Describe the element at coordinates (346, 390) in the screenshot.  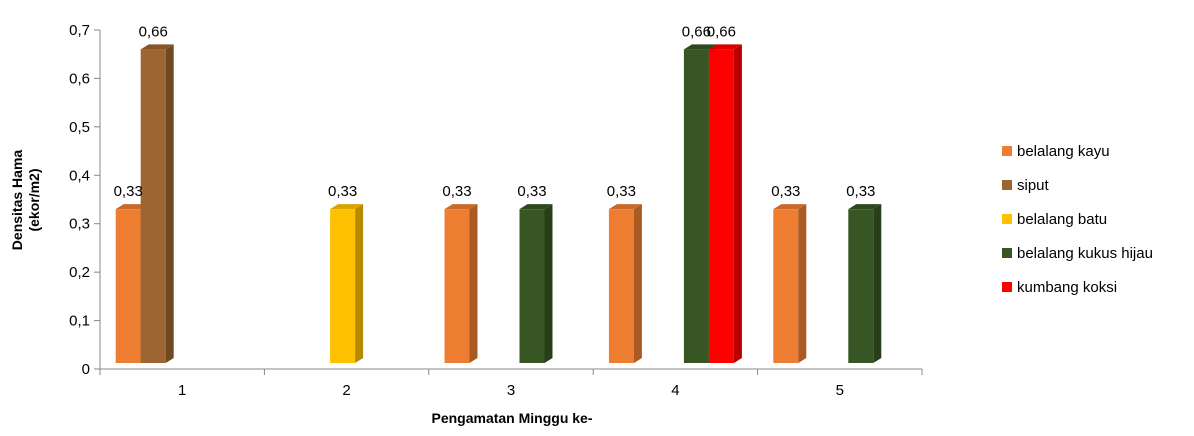
I see `x-tick-label: 2` at that location.